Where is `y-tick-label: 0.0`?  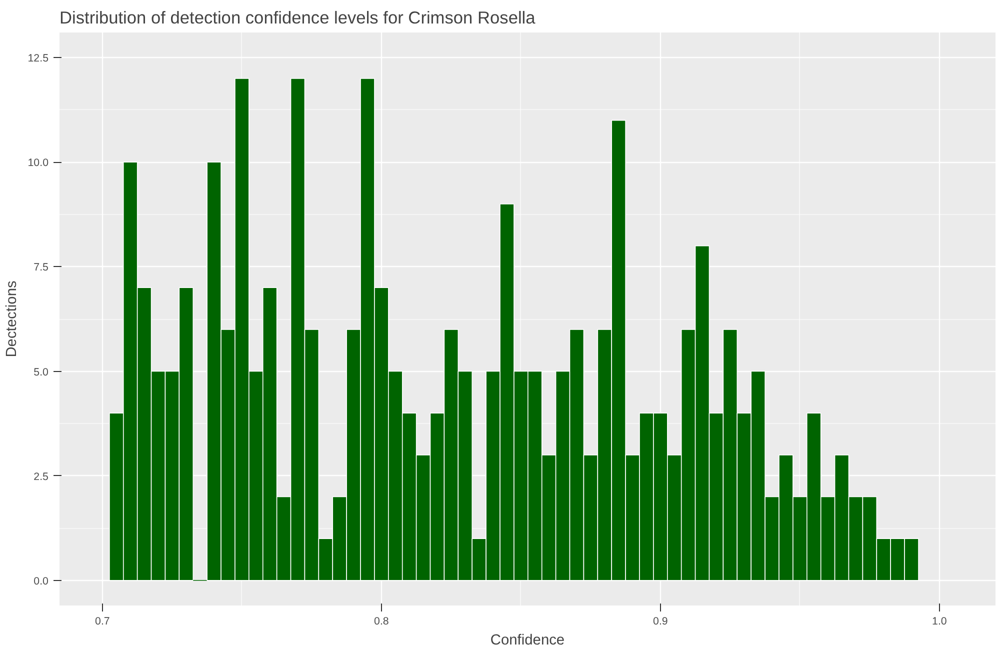 y-tick-label: 0.0 is located at coordinates (41, 581).